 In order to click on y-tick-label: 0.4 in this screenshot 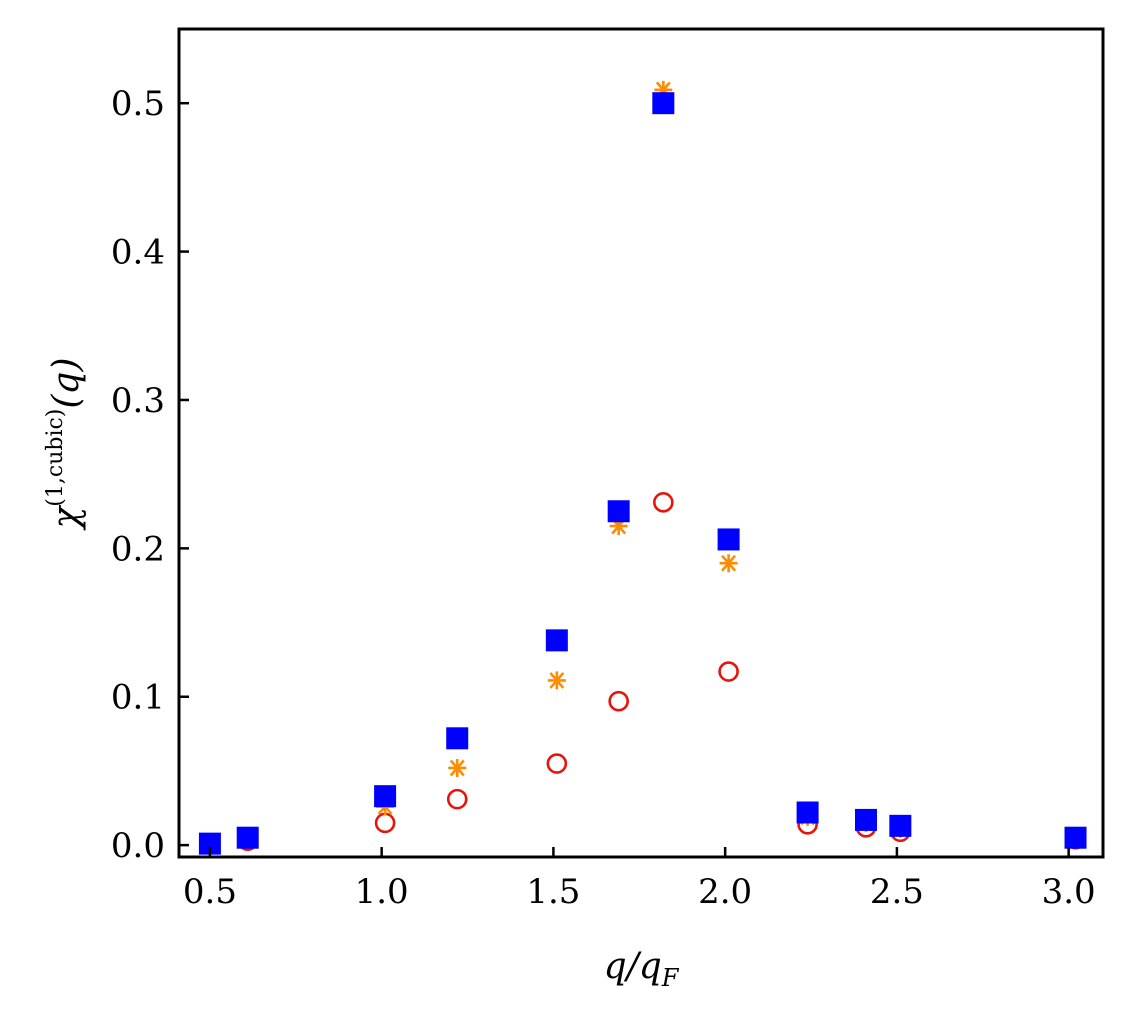, I will do `click(138, 253)`.